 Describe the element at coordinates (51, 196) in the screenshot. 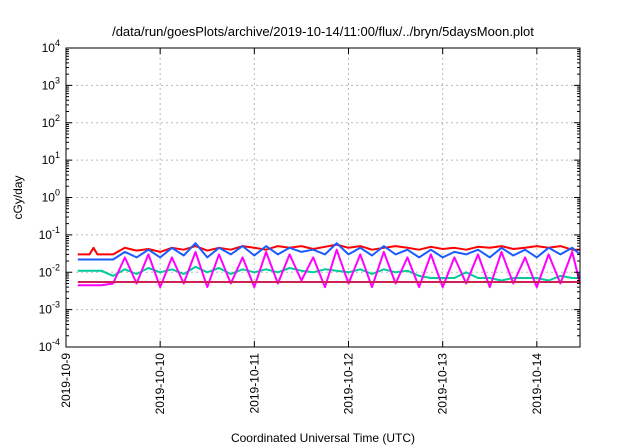

I see `y-tick-label: 10⁰` at that location.